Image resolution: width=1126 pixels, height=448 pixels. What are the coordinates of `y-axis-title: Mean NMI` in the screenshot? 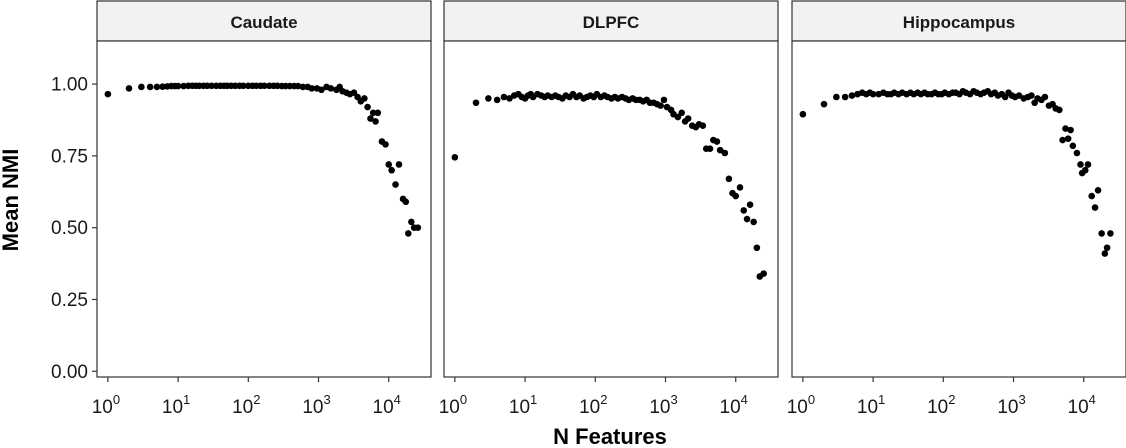 It's located at (11, 200).